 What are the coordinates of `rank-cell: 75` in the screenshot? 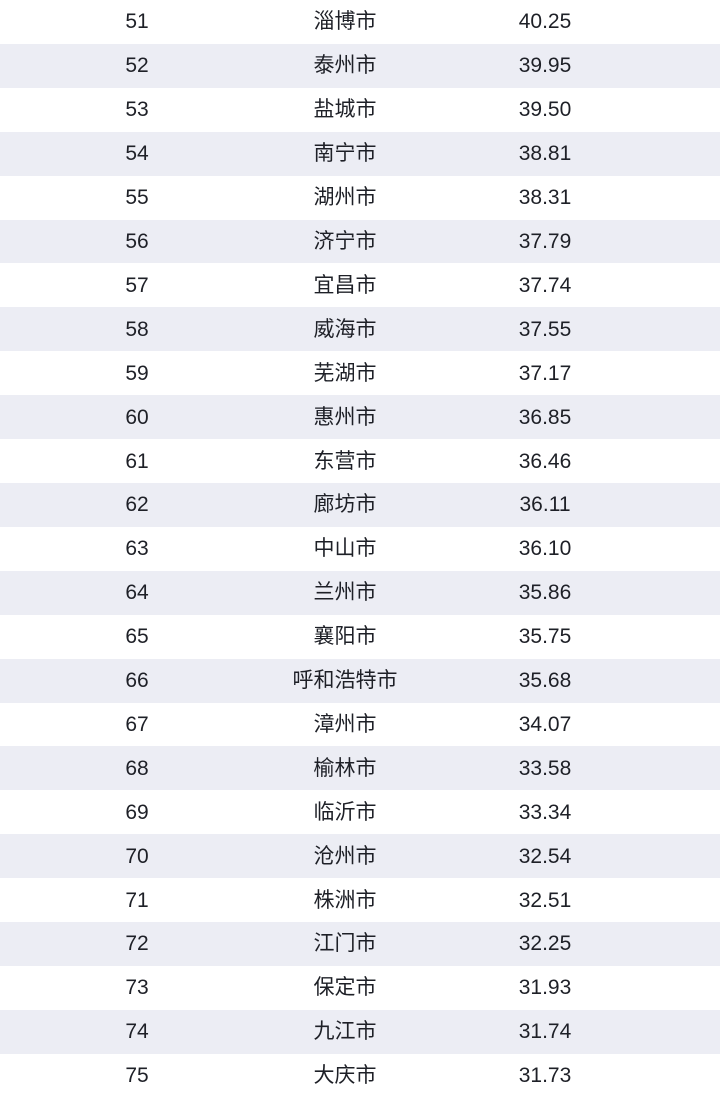 It's located at (137, 1076).